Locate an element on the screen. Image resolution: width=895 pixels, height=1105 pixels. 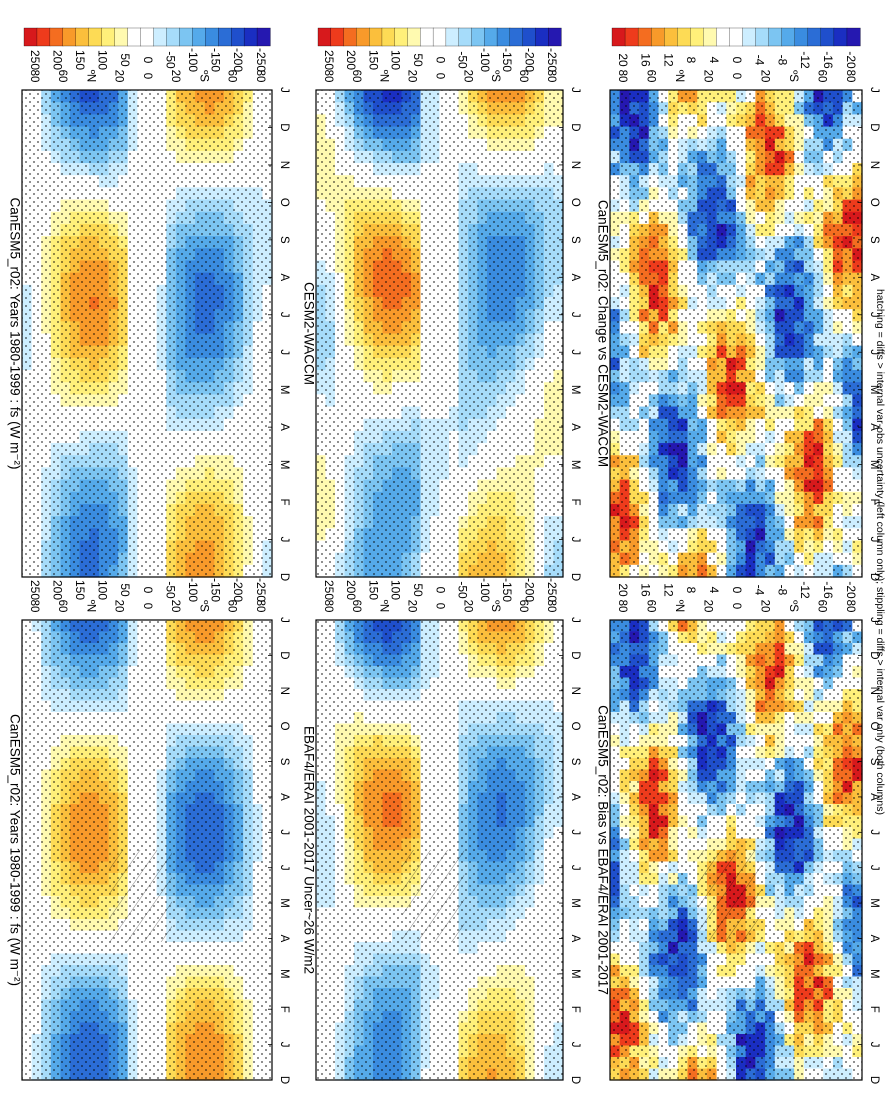
colorbar-tick-label: -250 is located at coordinates (552, 590).